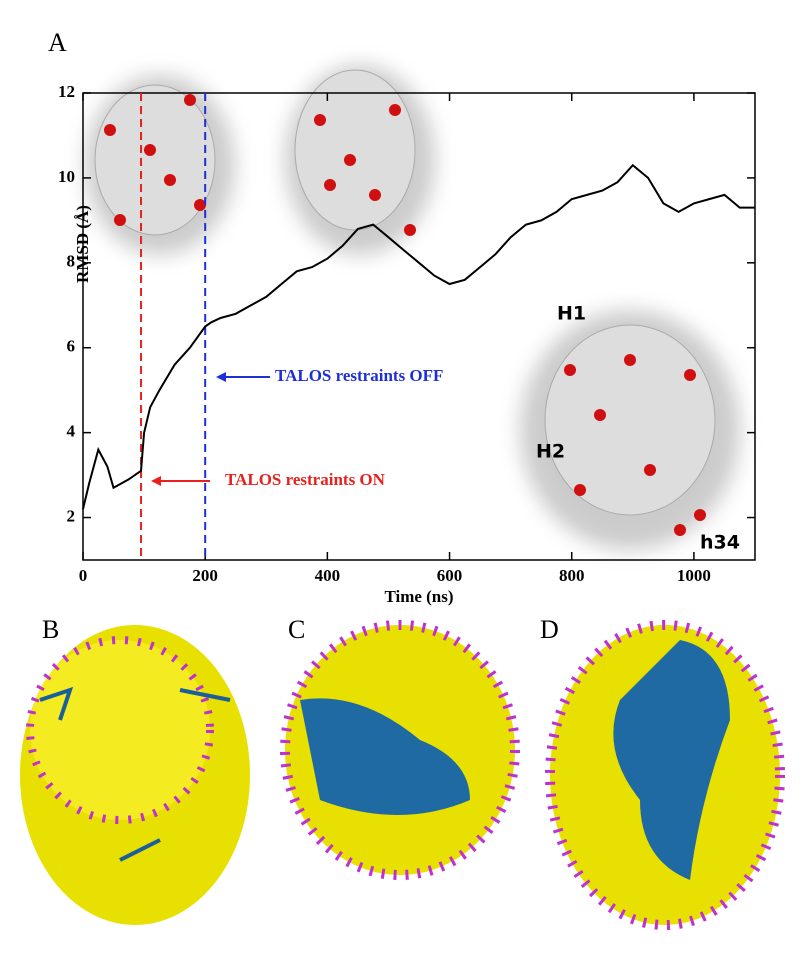 Image resolution: width=800 pixels, height=964 pixels. Describe the element at coordinates (359, 375) in the screenshot. I see `annotation: TALOS restraints OFF` at that location.